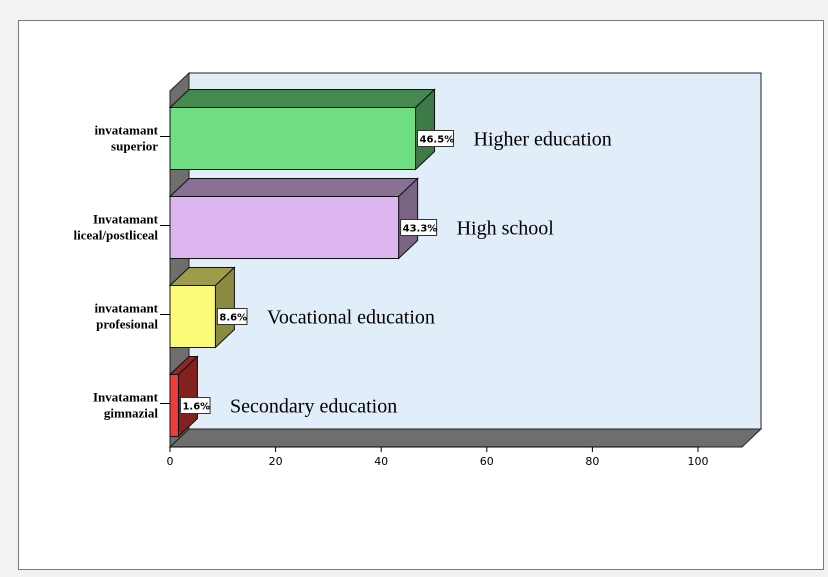 The width and height of the screenshot is (828, 577). I want to click on annotation-label: Secondary education, so click(313, 407).